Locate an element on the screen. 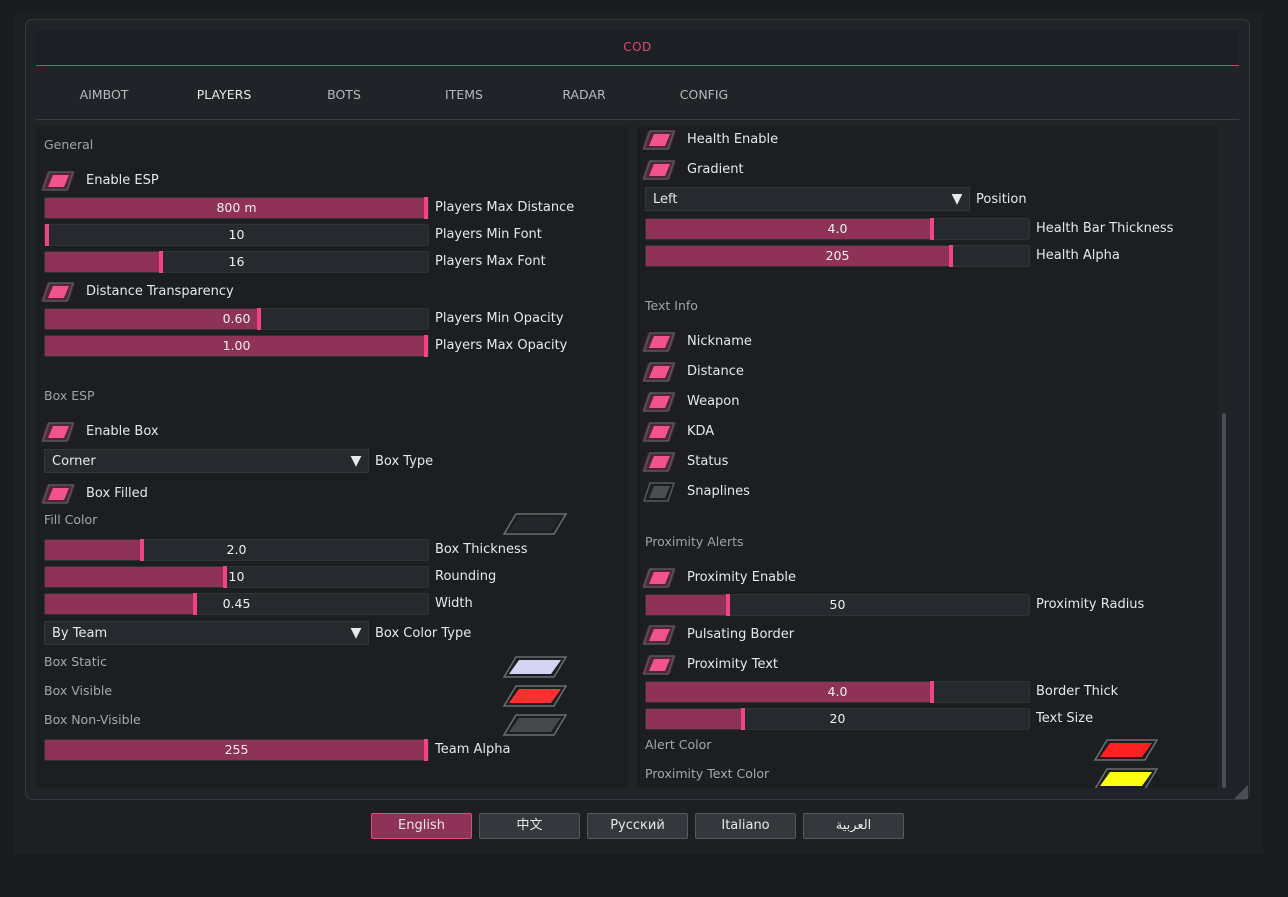  box-filled-label: Box Filled is located at coordinates (117, 493).